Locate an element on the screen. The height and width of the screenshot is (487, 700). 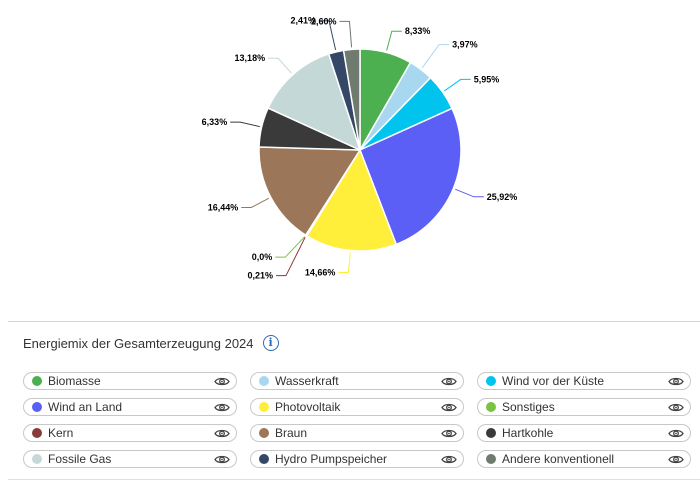
legend-item-hartkohle: Hartkohle is located at coordinates (584, 433).